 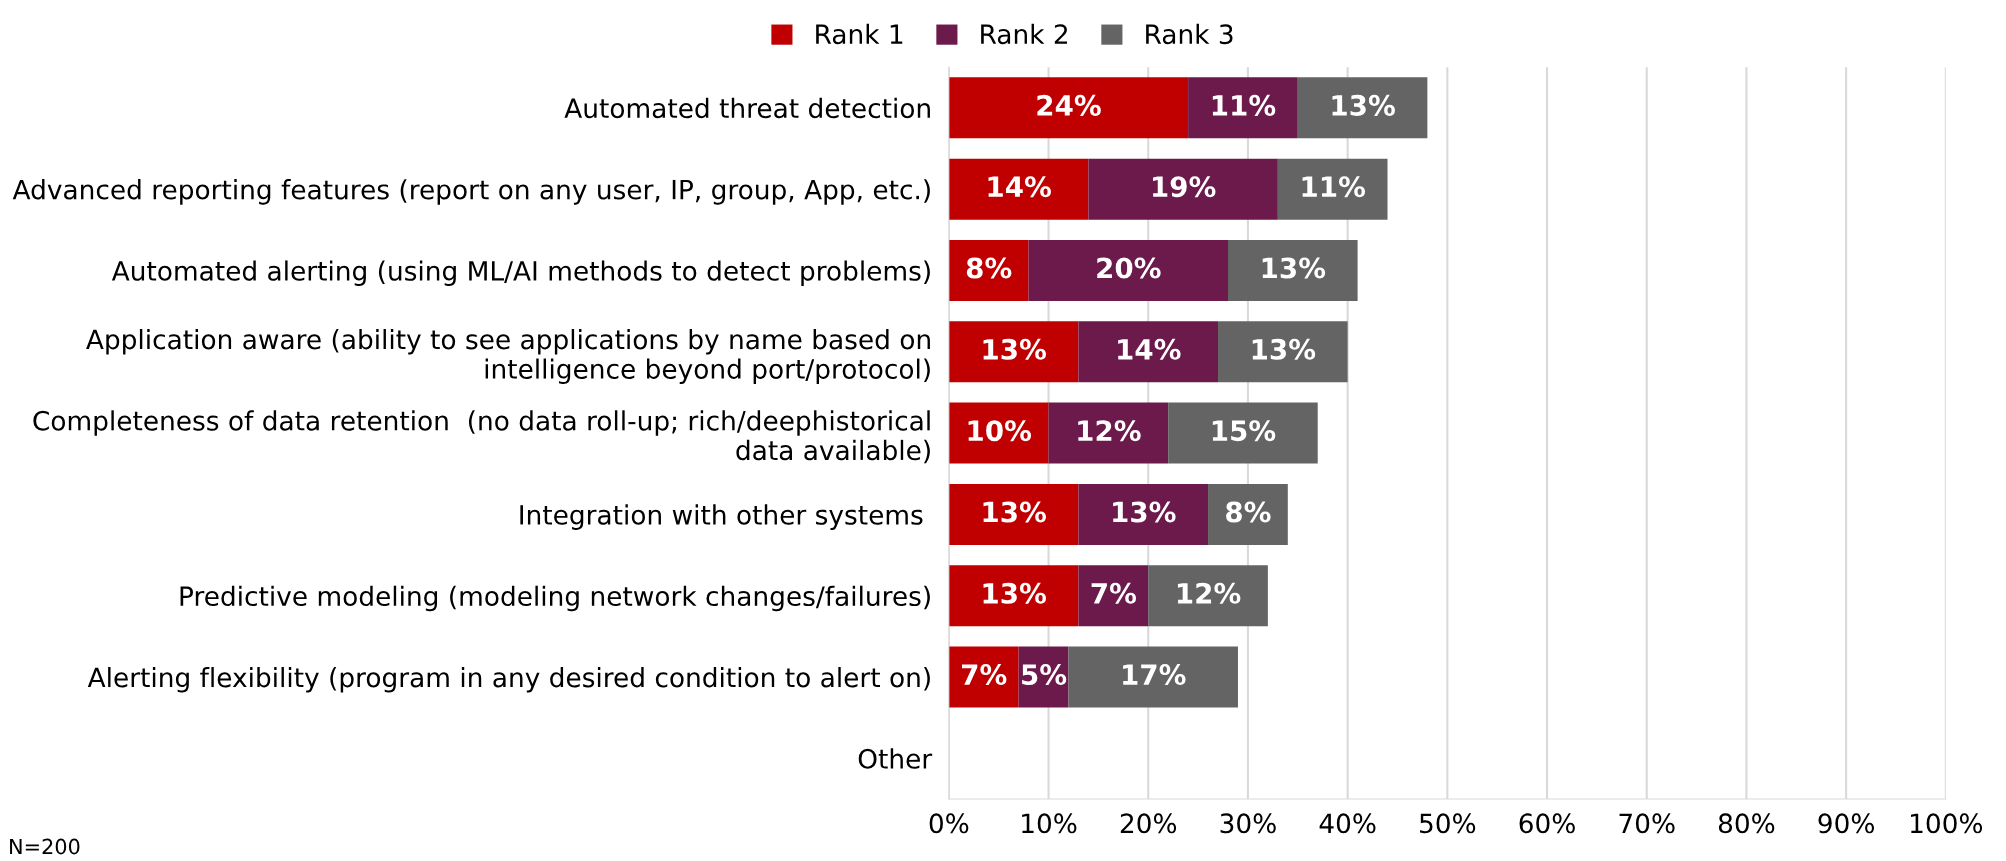 What do you see at coordinates (747, 108) in the screenshot?
I see `y-tick-label: Automated threat detection` at bounding box center [747, 108].